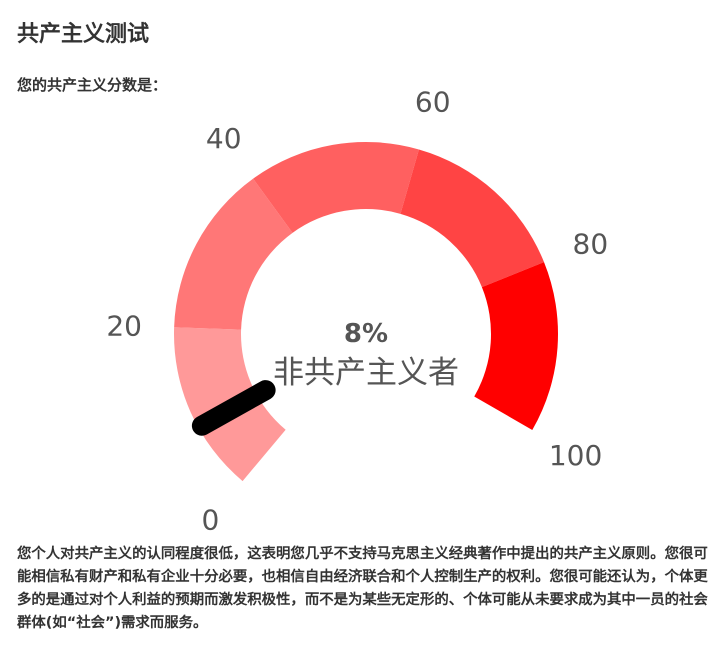  Describe the element at coordinates (575, 455) in the screenshot. I see `gauge-tick-label-100: 100` at that location.